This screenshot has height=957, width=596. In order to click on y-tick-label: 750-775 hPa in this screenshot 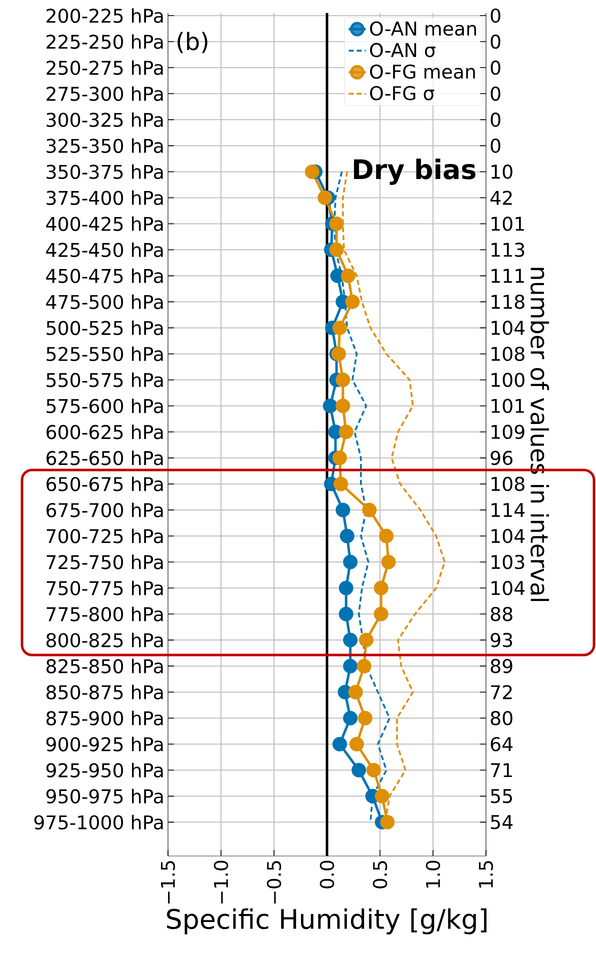, I will do `click(104, 588)`.